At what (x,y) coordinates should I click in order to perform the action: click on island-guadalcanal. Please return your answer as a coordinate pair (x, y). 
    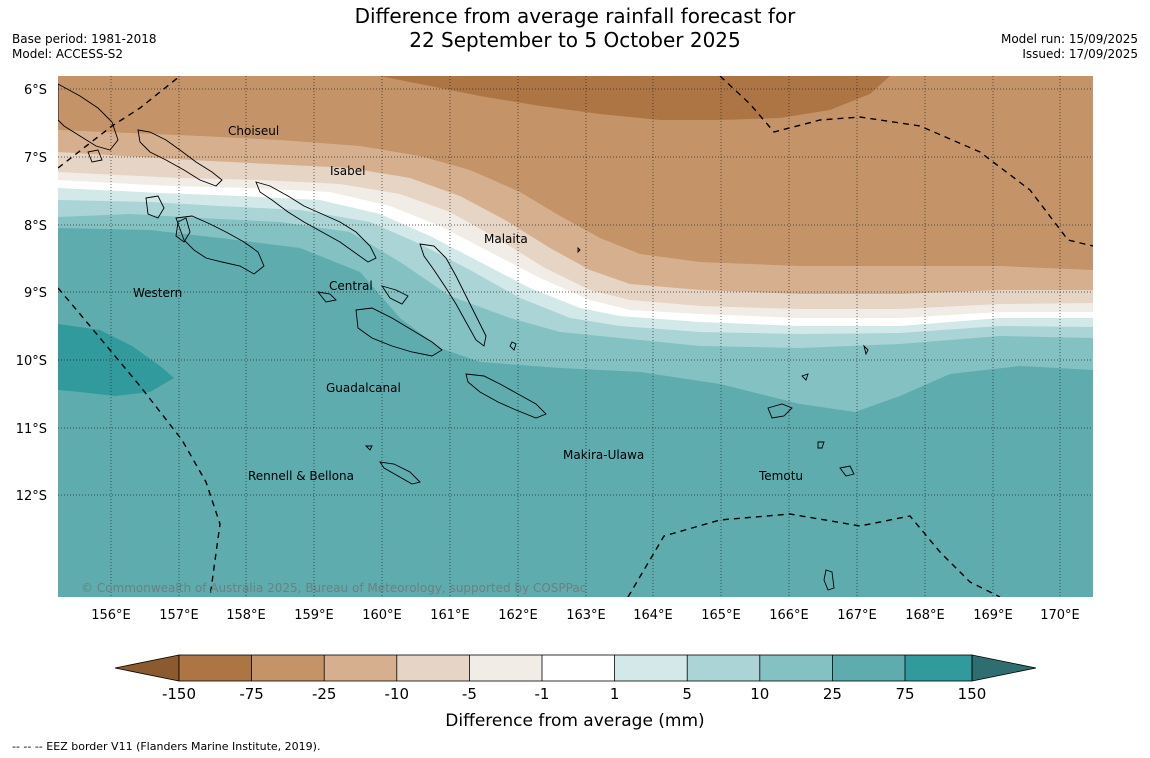
    Looking at the image, I should click on (399, 332).